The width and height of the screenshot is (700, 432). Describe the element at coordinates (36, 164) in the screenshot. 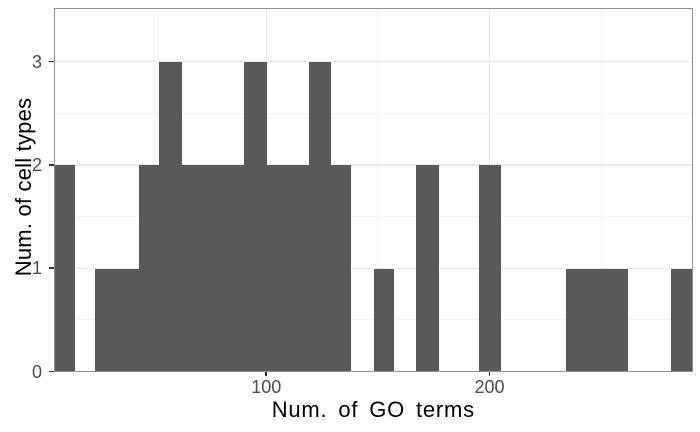

I see `y-tick-label: 2` at that location.